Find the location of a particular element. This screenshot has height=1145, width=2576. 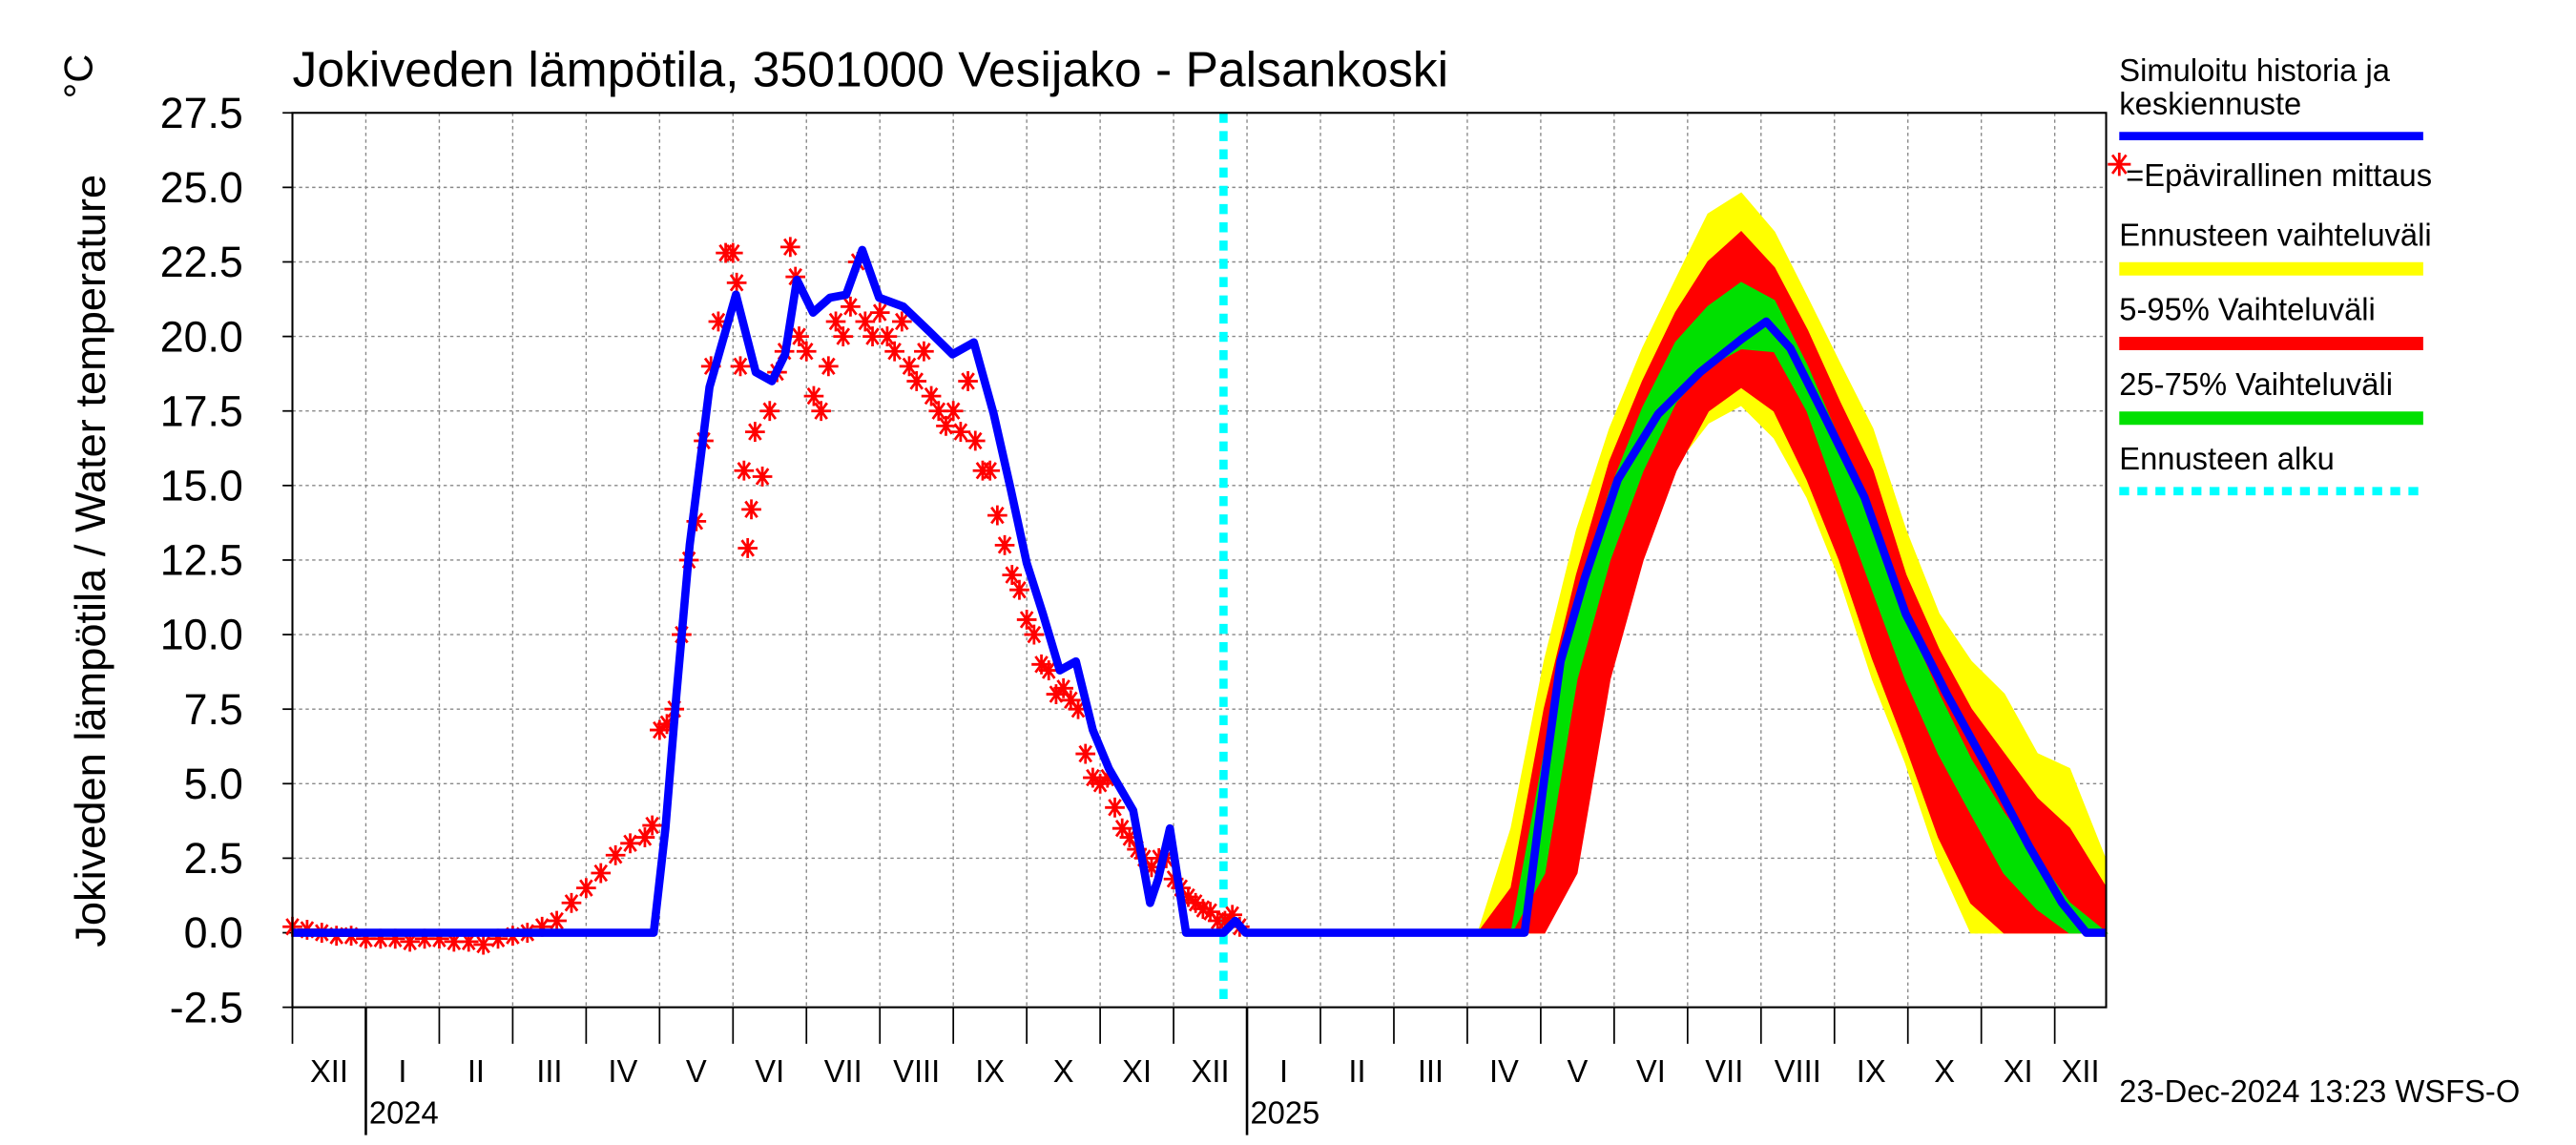

y-tick-label: 12.5 is located at coordinates (201, 559).